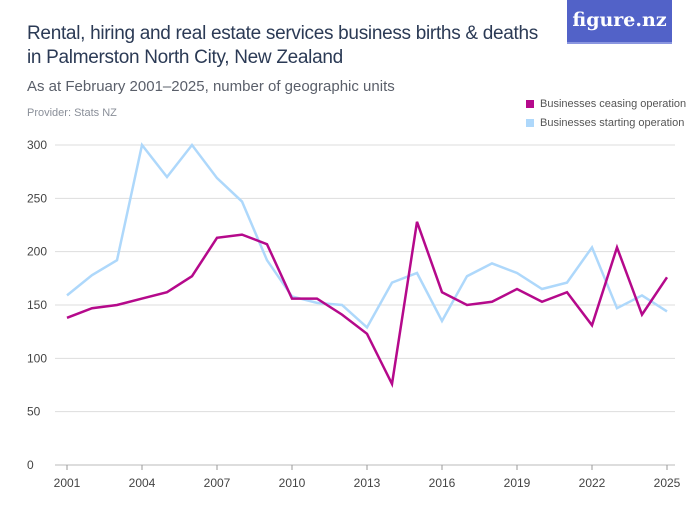 Image resolution: width=700 pixels, height=525 pixels. Describe the element at coordinates (619, 22) in the screenshot. I see `figure-nz-logo: figure.nz` at that location.